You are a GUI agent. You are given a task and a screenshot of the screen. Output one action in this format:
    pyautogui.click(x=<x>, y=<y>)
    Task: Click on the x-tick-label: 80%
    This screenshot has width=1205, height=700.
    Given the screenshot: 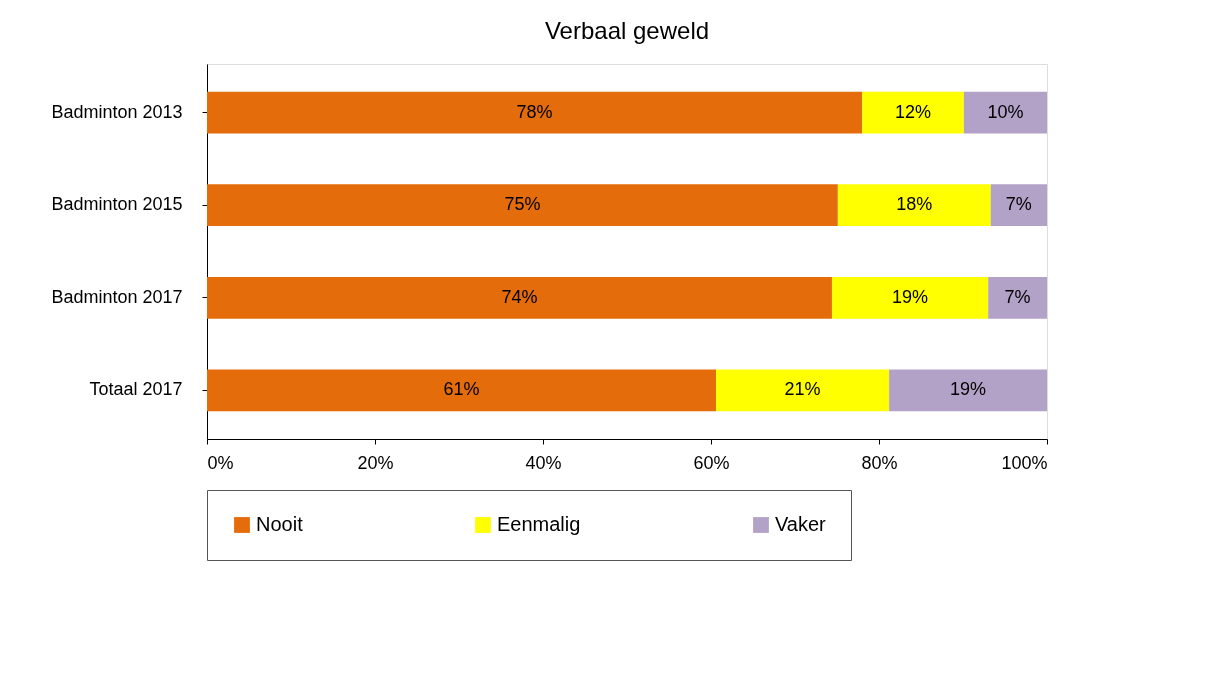 What is the action you would take?
    pyautogui.click(x=879, y=462)
    